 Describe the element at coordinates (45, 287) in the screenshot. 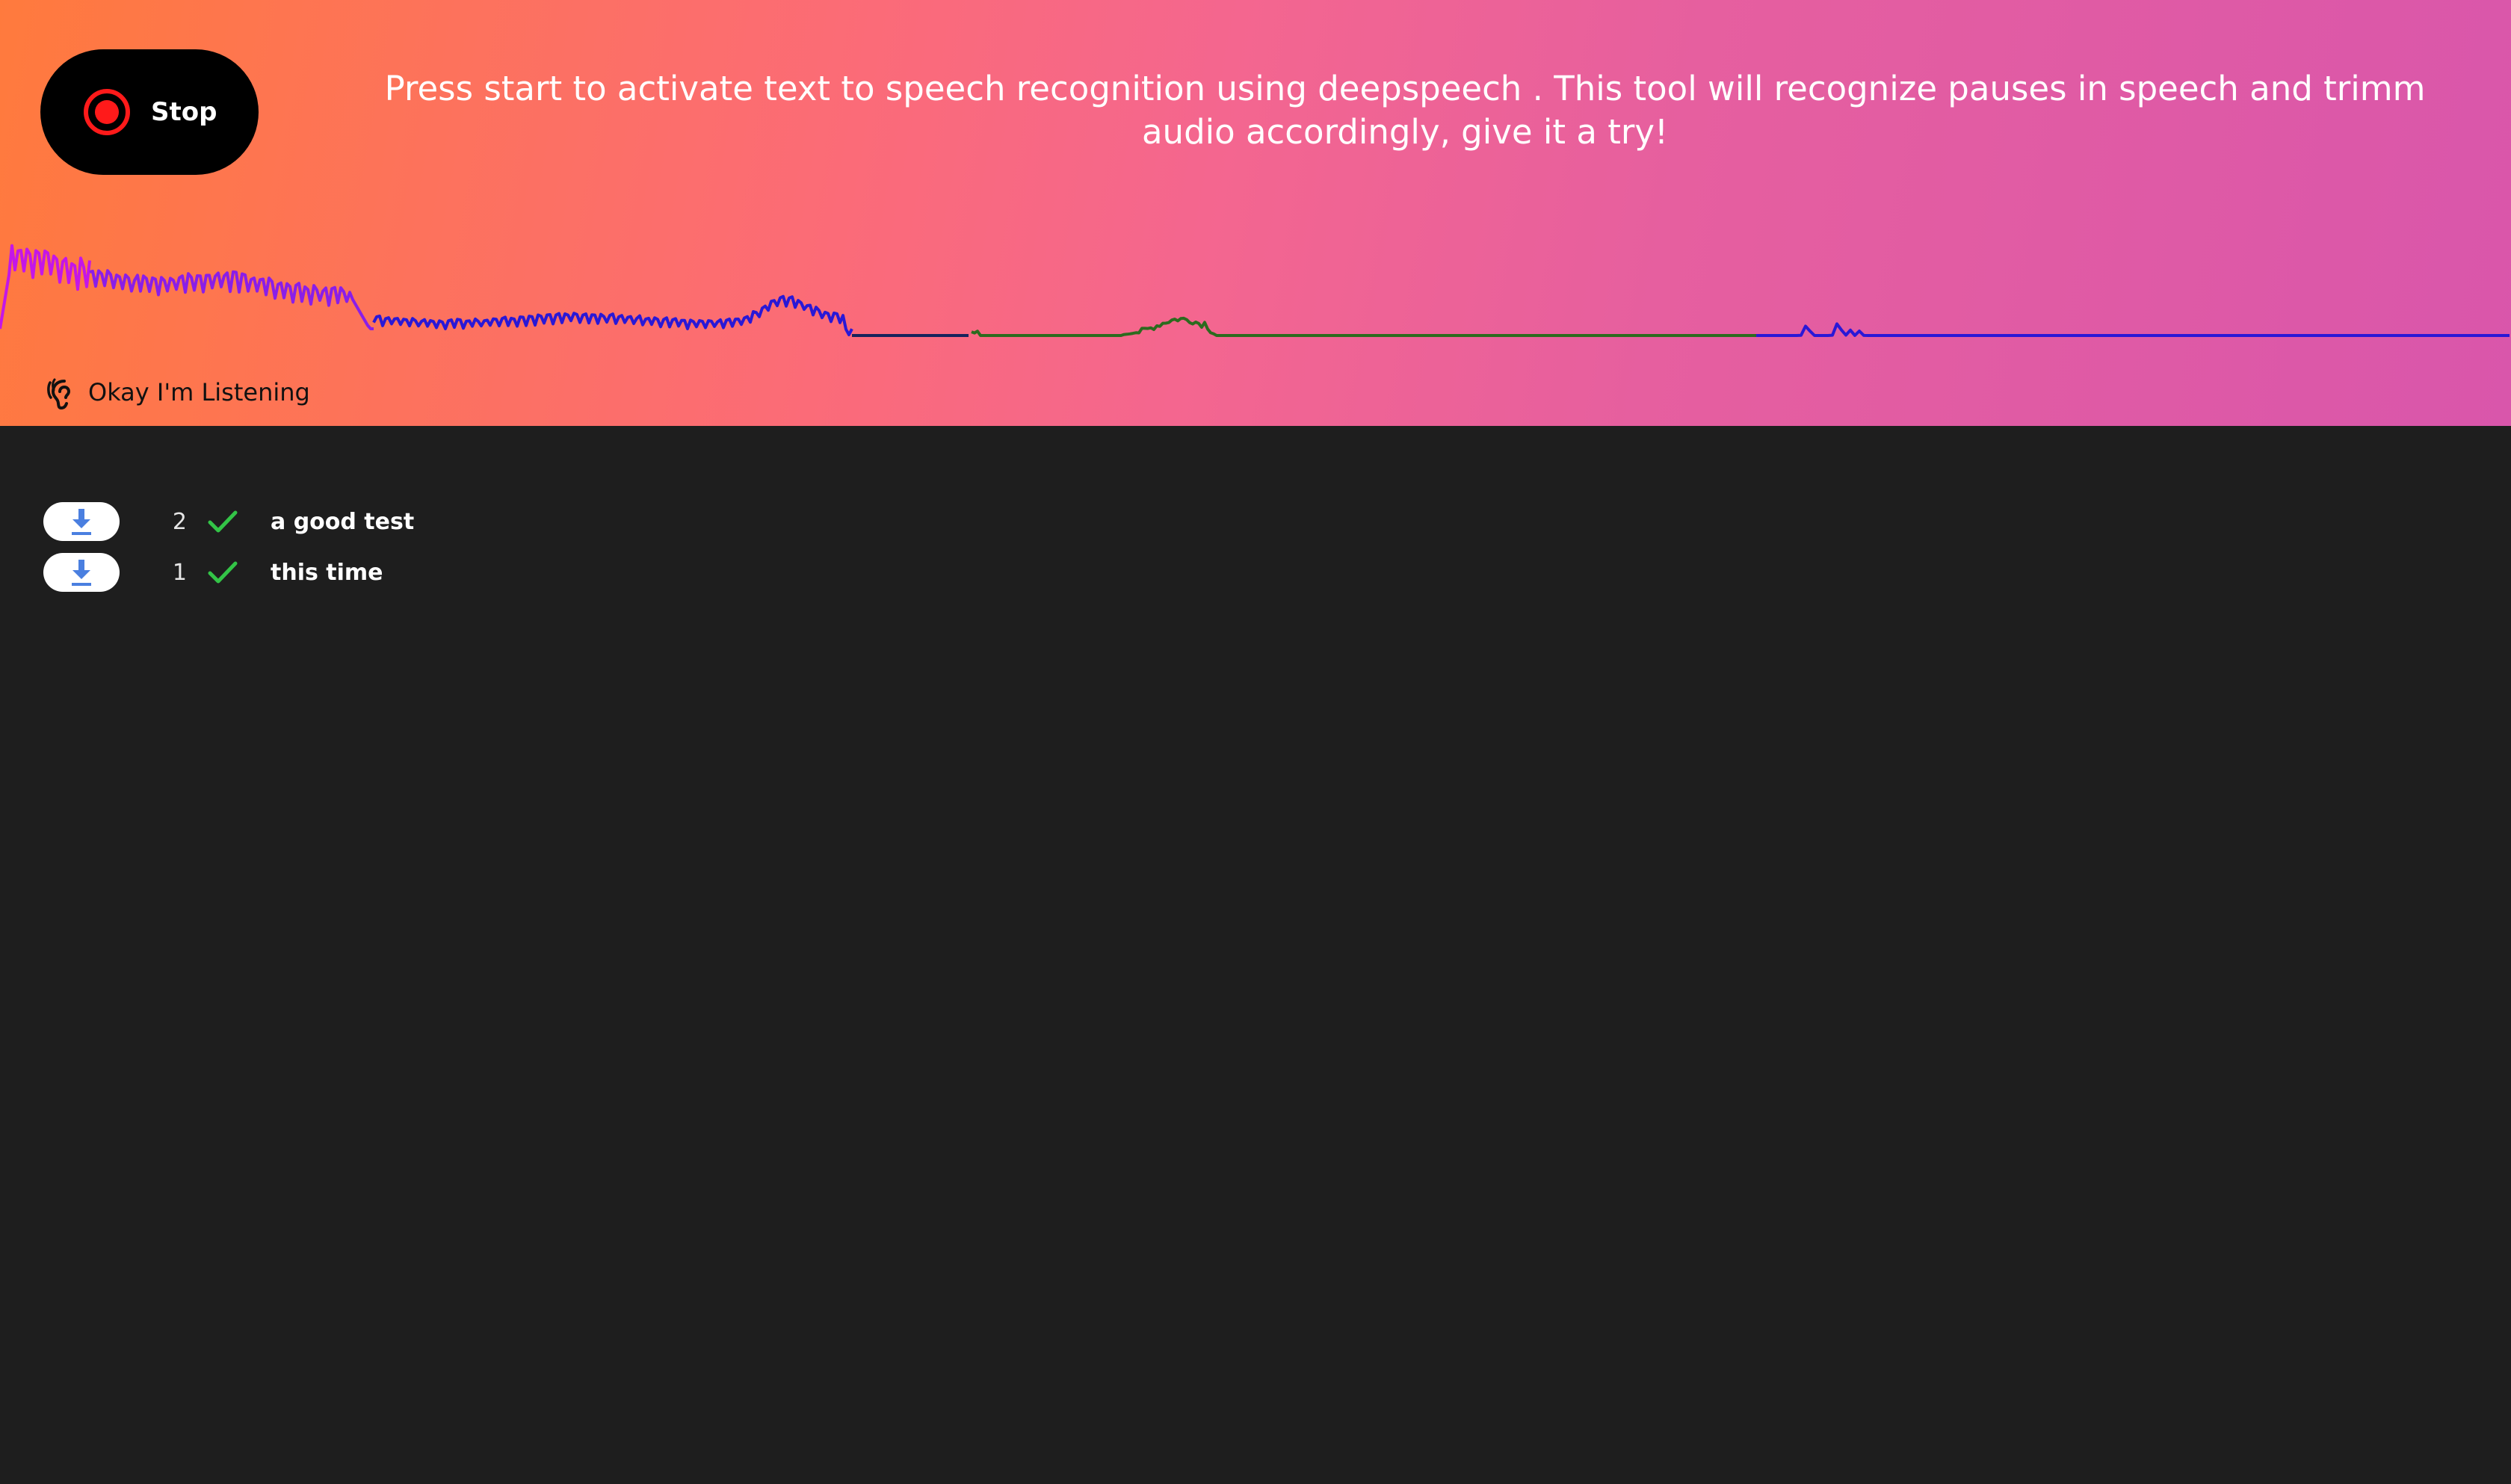

I see `waveform-segment-magenta` at that location.